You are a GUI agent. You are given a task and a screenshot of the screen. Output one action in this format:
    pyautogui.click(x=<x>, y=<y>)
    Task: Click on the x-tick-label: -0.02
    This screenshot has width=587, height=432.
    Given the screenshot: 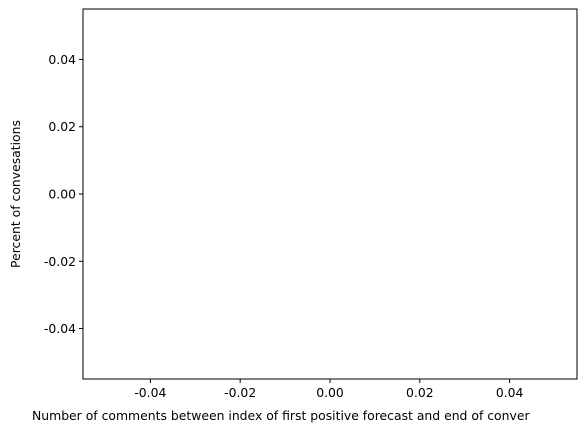 What is the action you would take?
    pyautogui.click(x=240, y=392)
    